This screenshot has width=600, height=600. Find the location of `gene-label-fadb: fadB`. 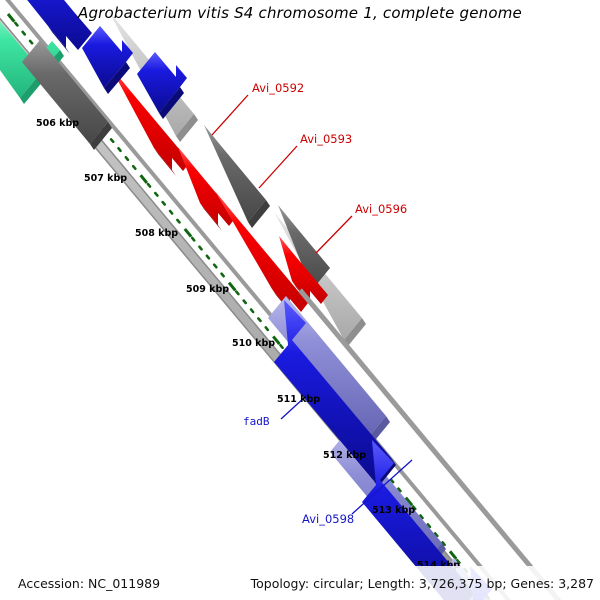

gene-label-fadb: fadB is located at coordinates (256, 421).